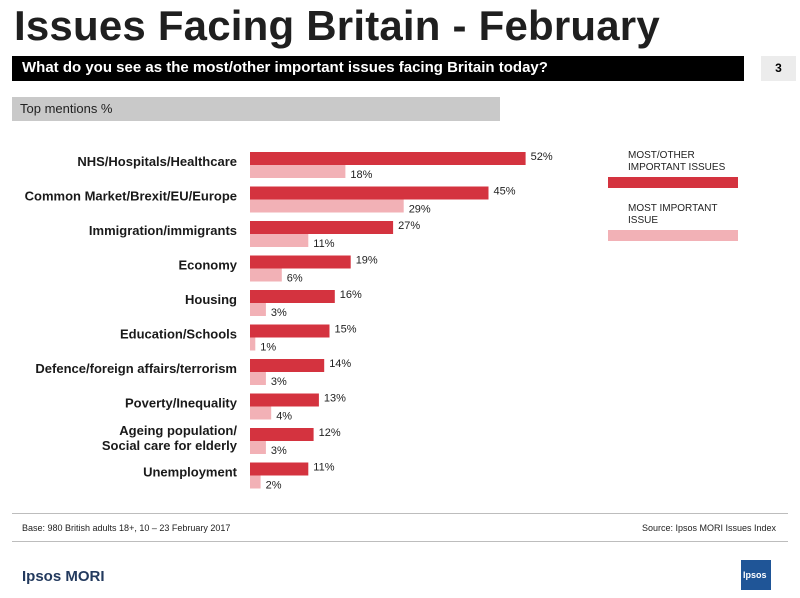 This screenshot has width=800, height=598. I want to click on category-label: NHS/Hospitals/Healthcare, so click(157, 161).